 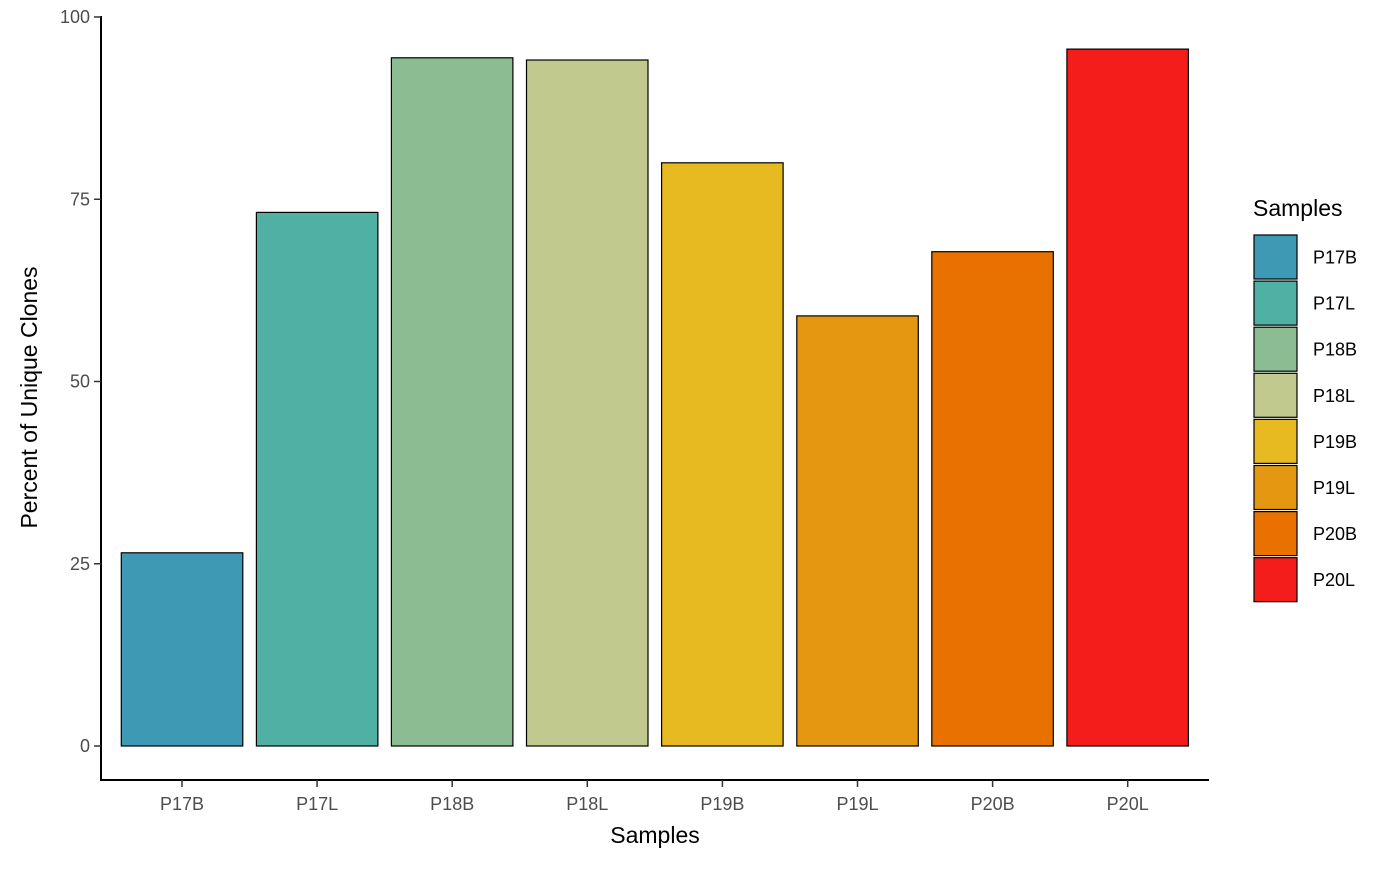 What do you see at coordinates (29, 397) in the screenshot?
I see `y-axis-title: Percent of Unique Clones` at bounding box center [29, 397].